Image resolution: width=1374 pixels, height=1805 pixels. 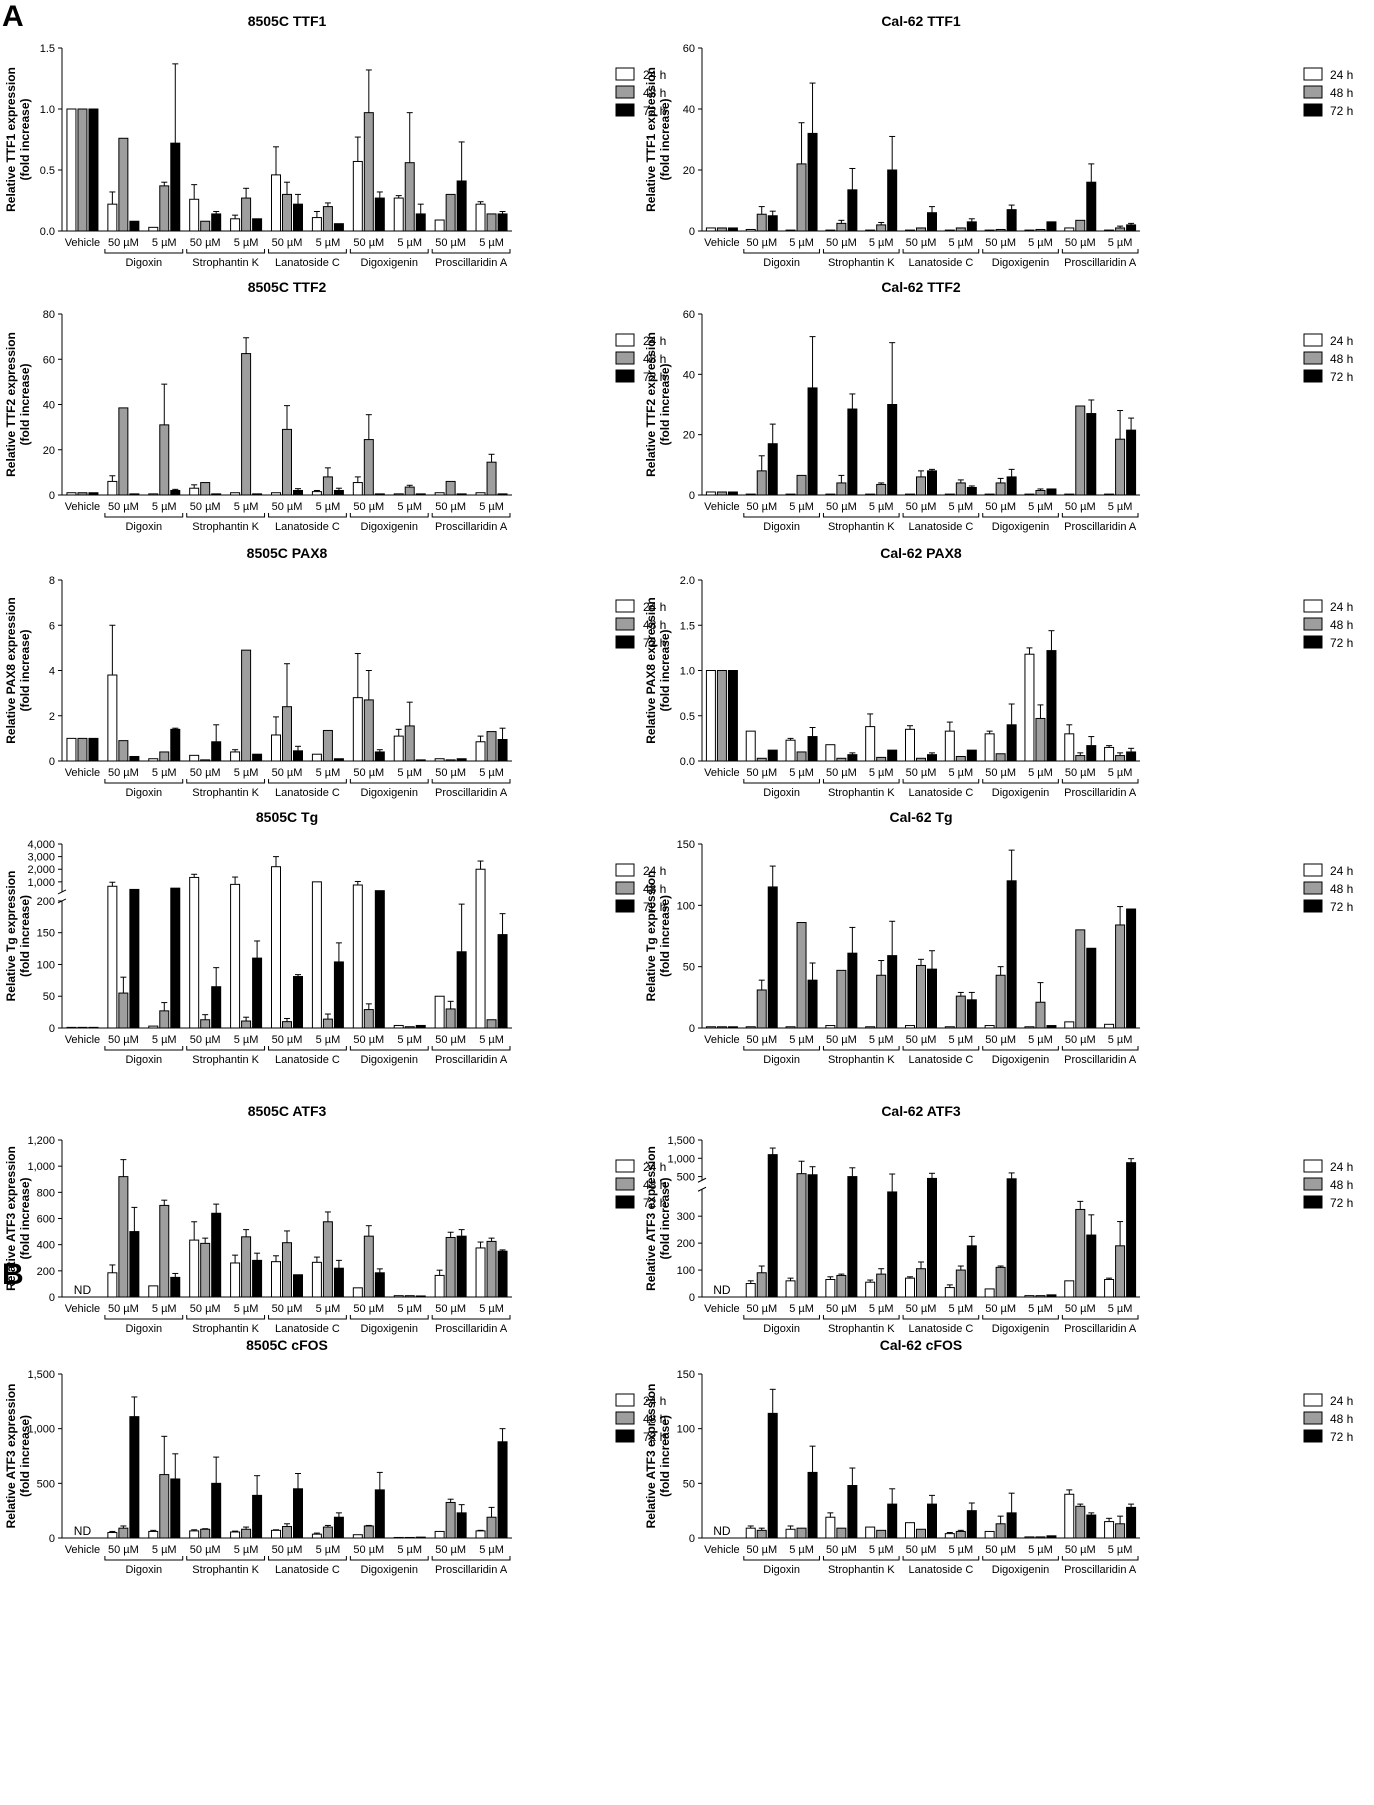 I want to click on nd-label: ND, so click(x=722, y=1531).